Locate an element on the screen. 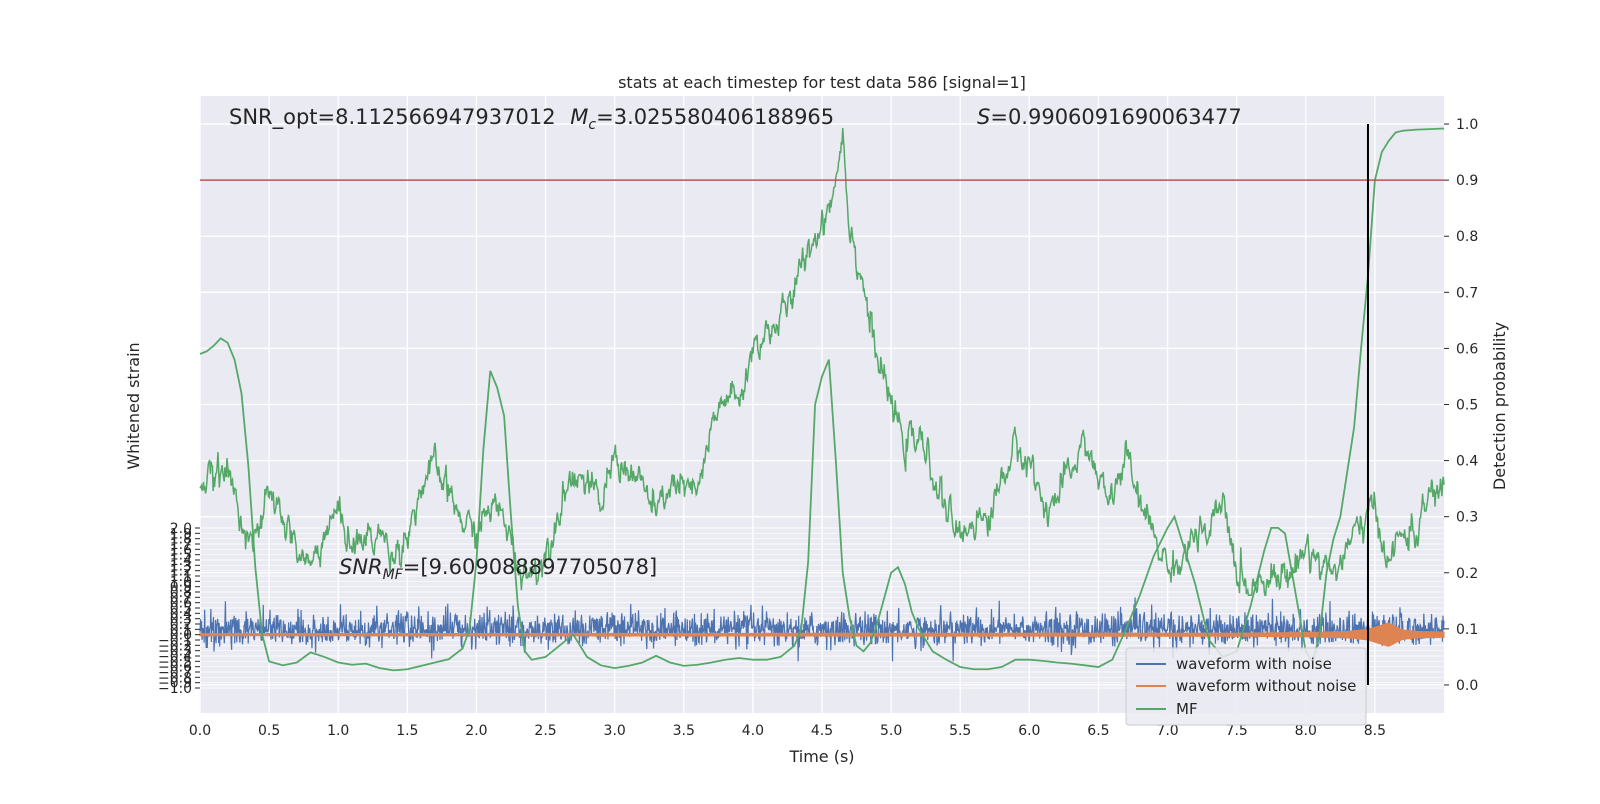 This screenshot has width=1600, height=804. right-axis-ticks: 0.0 0.1 0.2 0.3 0.4 0.5 0.6 0.7 0.8 0.9 1.0 is located at coordinates (1461, 405).